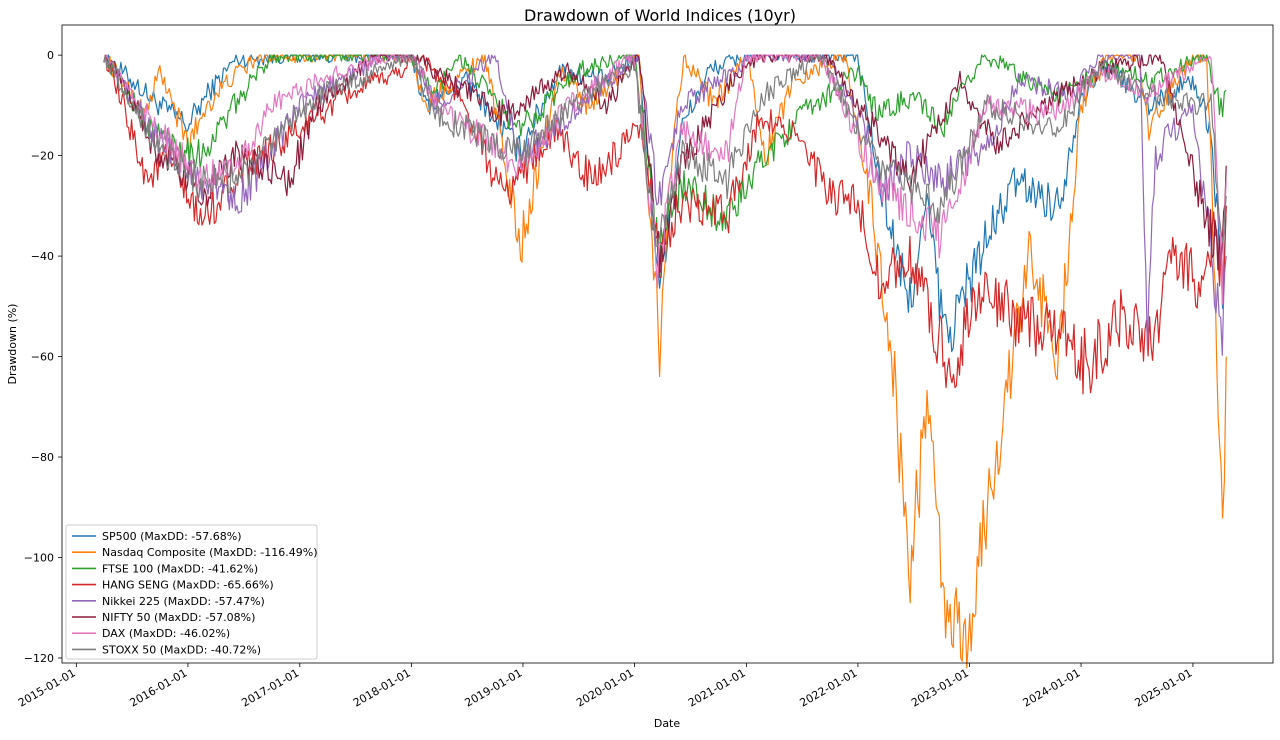 This screenshot has height=740, width=1280. What do you see at coordinates (180, 568) in the screenshot?
I see `legend-label: FTSE 100 (MaxDD: -41.62%)` at bounding box center [180, 568].